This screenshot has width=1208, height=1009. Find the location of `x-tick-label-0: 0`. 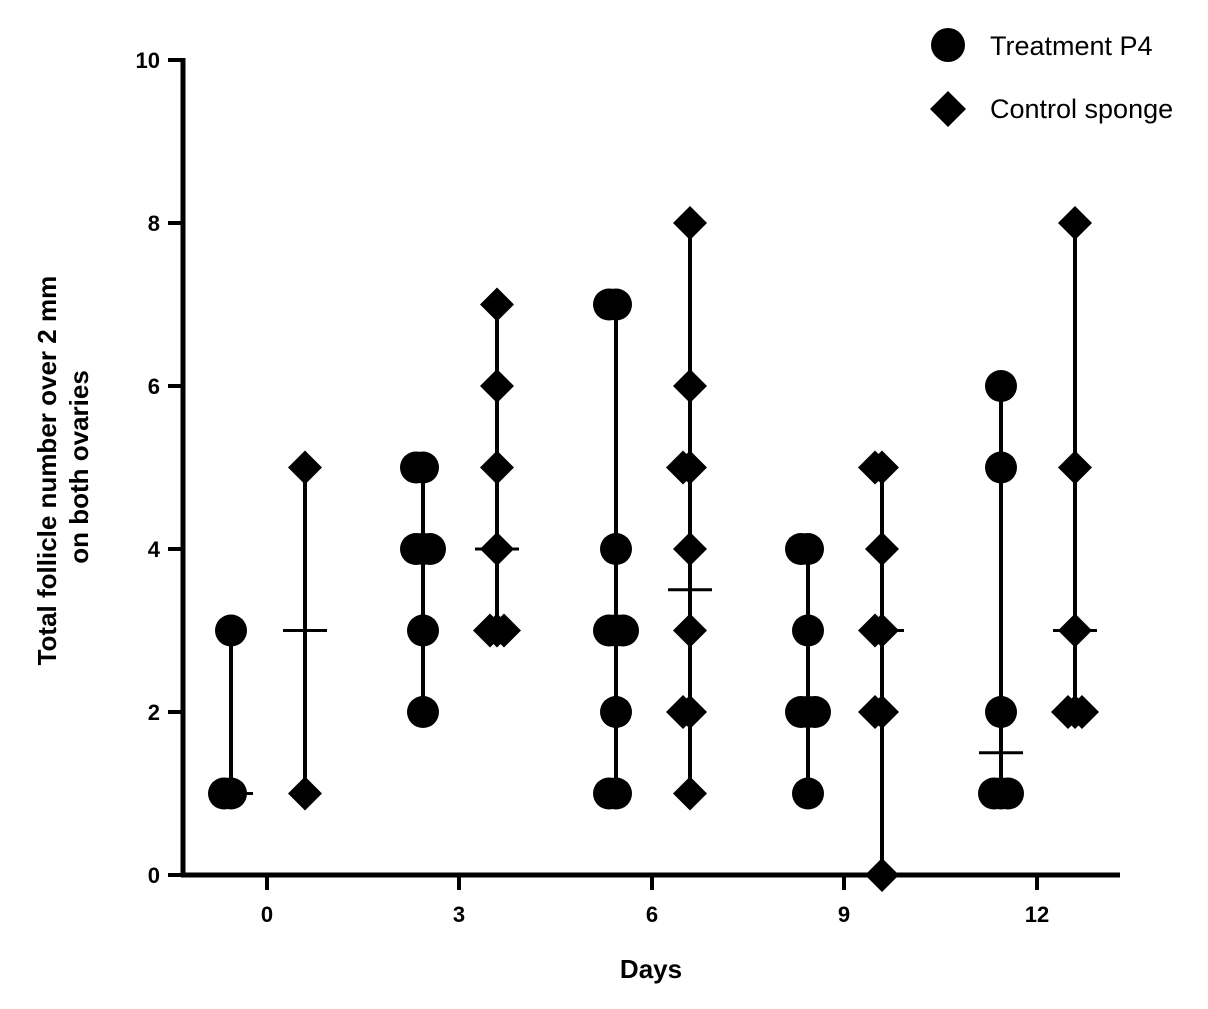

x-tick-label-0: 0 is located at coordinates (267, 914).